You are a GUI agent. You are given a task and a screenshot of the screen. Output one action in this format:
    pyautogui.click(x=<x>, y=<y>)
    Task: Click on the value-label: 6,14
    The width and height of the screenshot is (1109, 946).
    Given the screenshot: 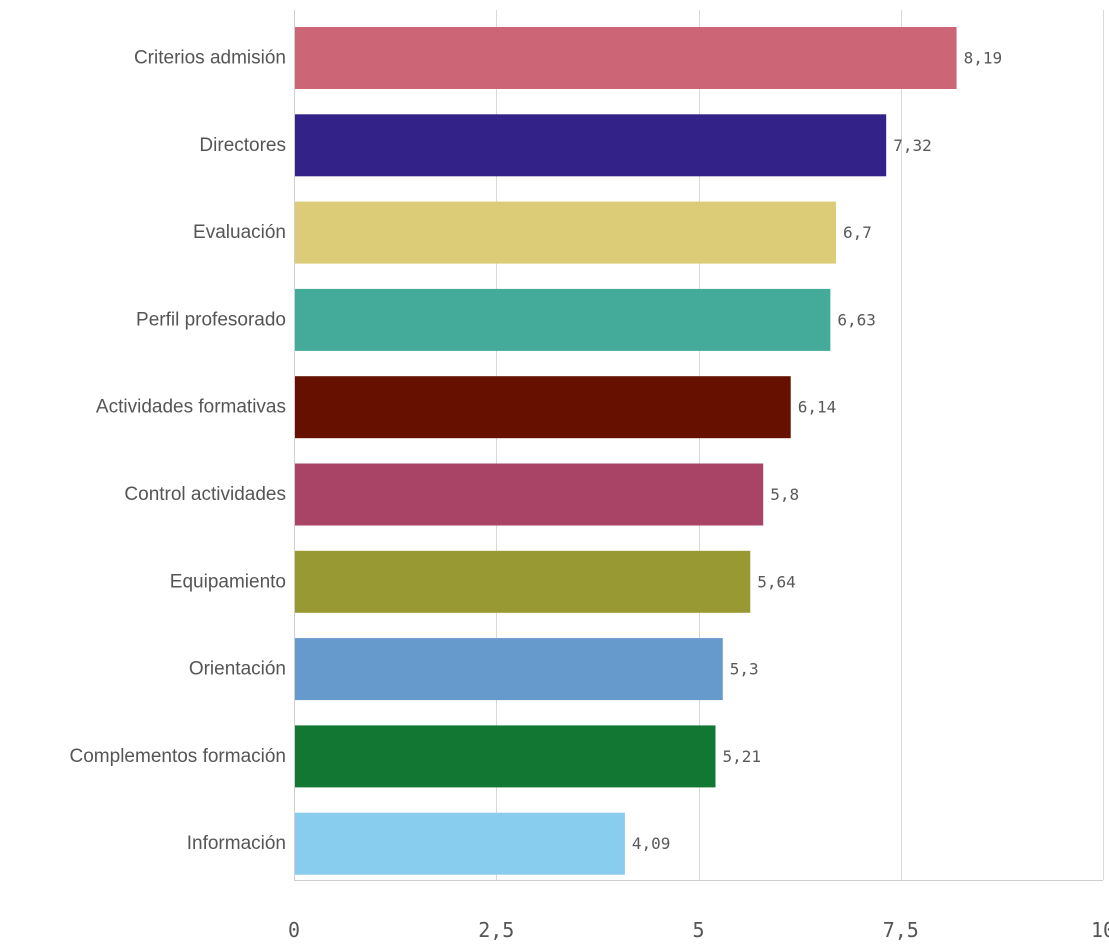 What is the action you would take?
    pyautogui.click(x=817, y=407)
    